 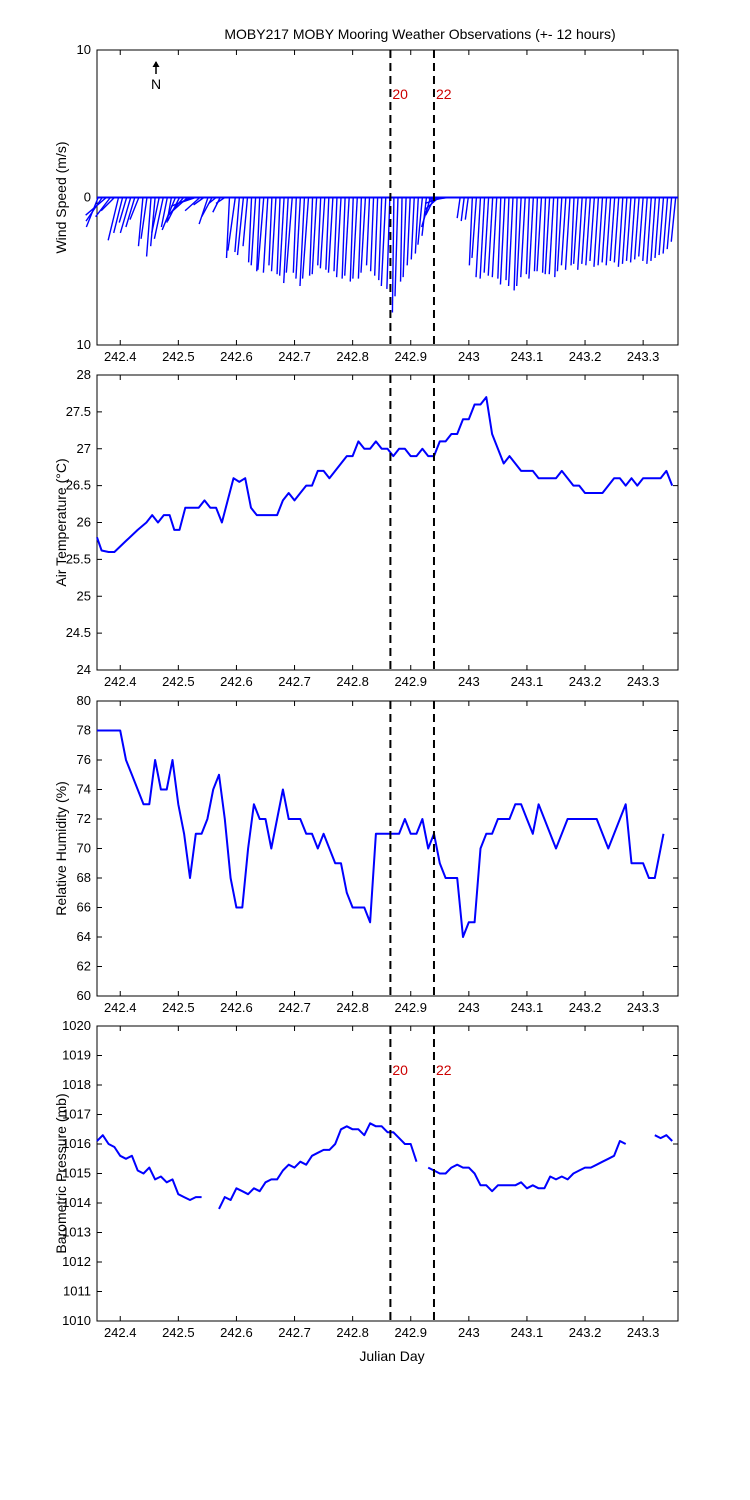 What do you see at coordinates (178, 1007) in the screenshot?
I see `x-tick-label: 242.5` at bounding box center [178, 1007].